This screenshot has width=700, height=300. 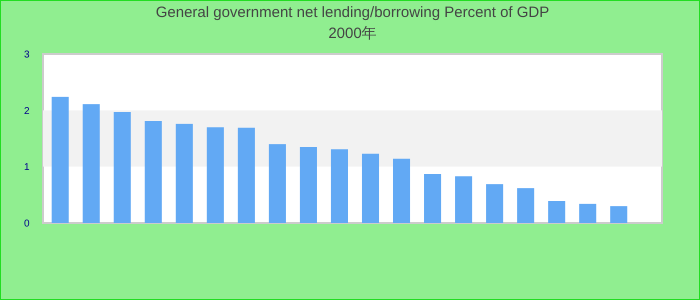 I want to click on y-tick-label: 3, so click(x=27, y=55).